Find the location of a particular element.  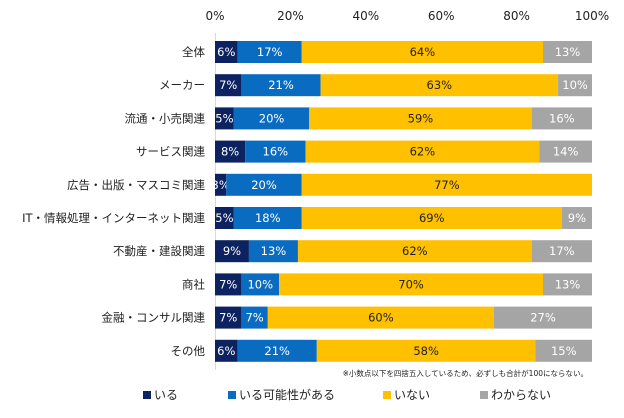

category-label: IT・情報処理・インターネット関連 is located at coordinates (113, 218).